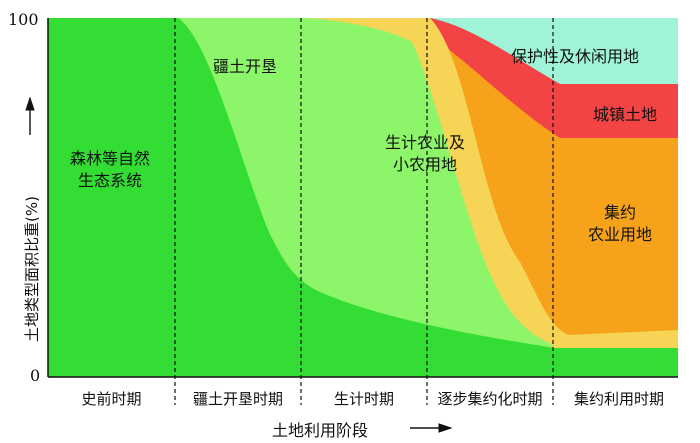 The width and height of the screenshot is (700, 443). What do you see at coordinates (490, 399) in the screenshot?
I see `stage-label: 逐步集约化时期` at bounding box center [490, 399].